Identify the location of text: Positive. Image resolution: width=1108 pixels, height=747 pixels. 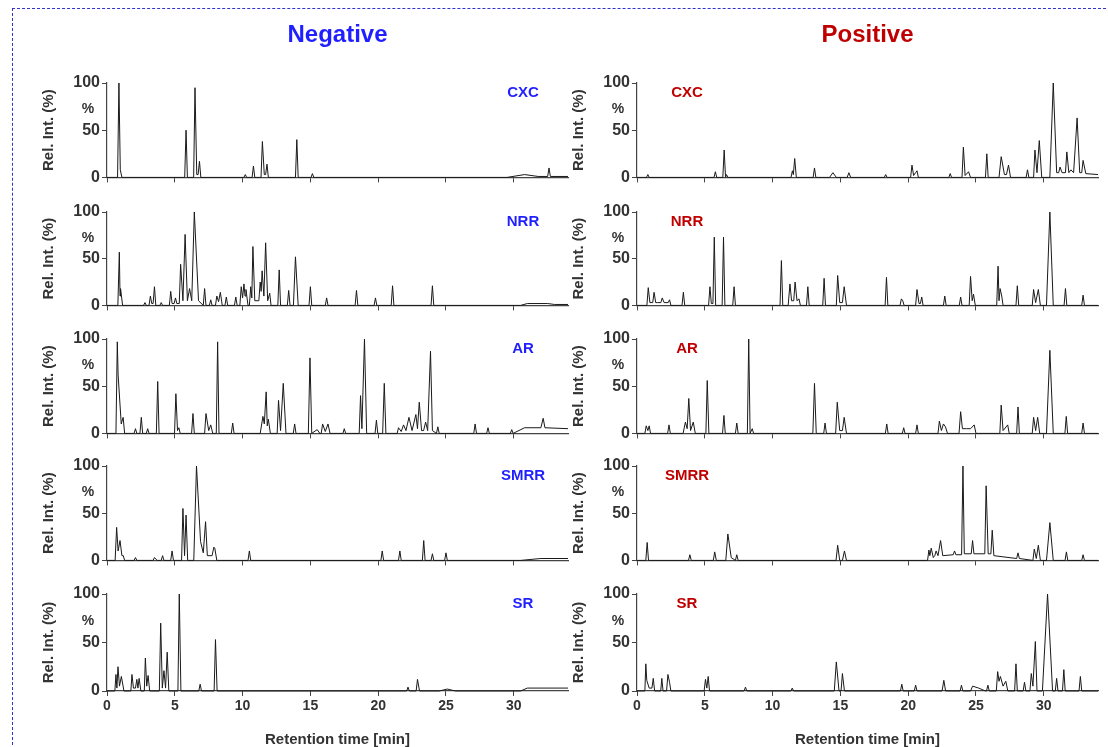
(867, 34).